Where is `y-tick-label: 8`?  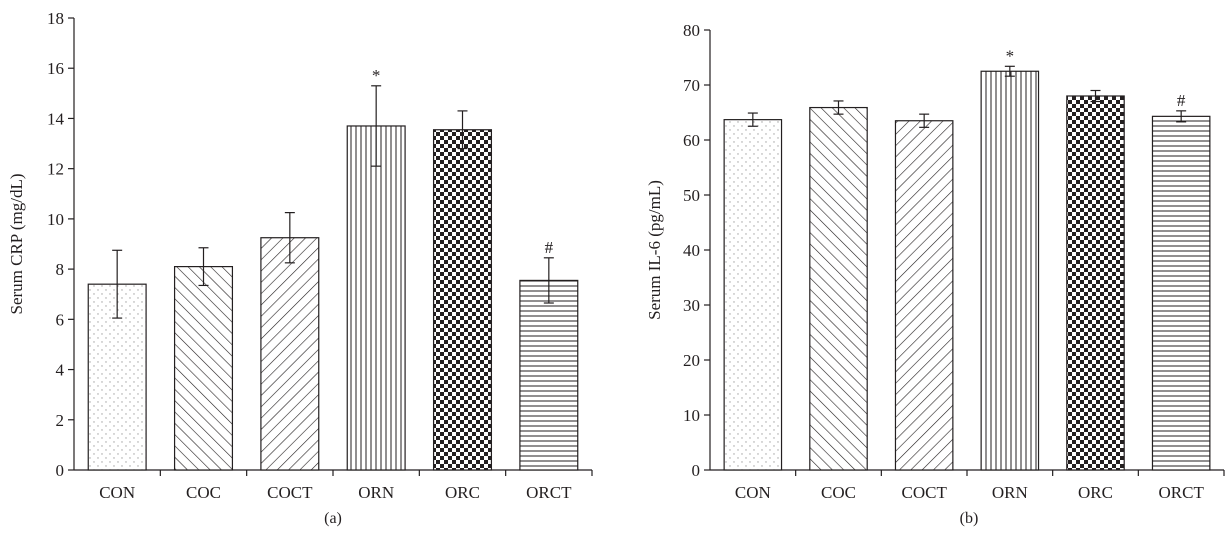
y-tick-label: 8 is located at coordinates (60, 269).